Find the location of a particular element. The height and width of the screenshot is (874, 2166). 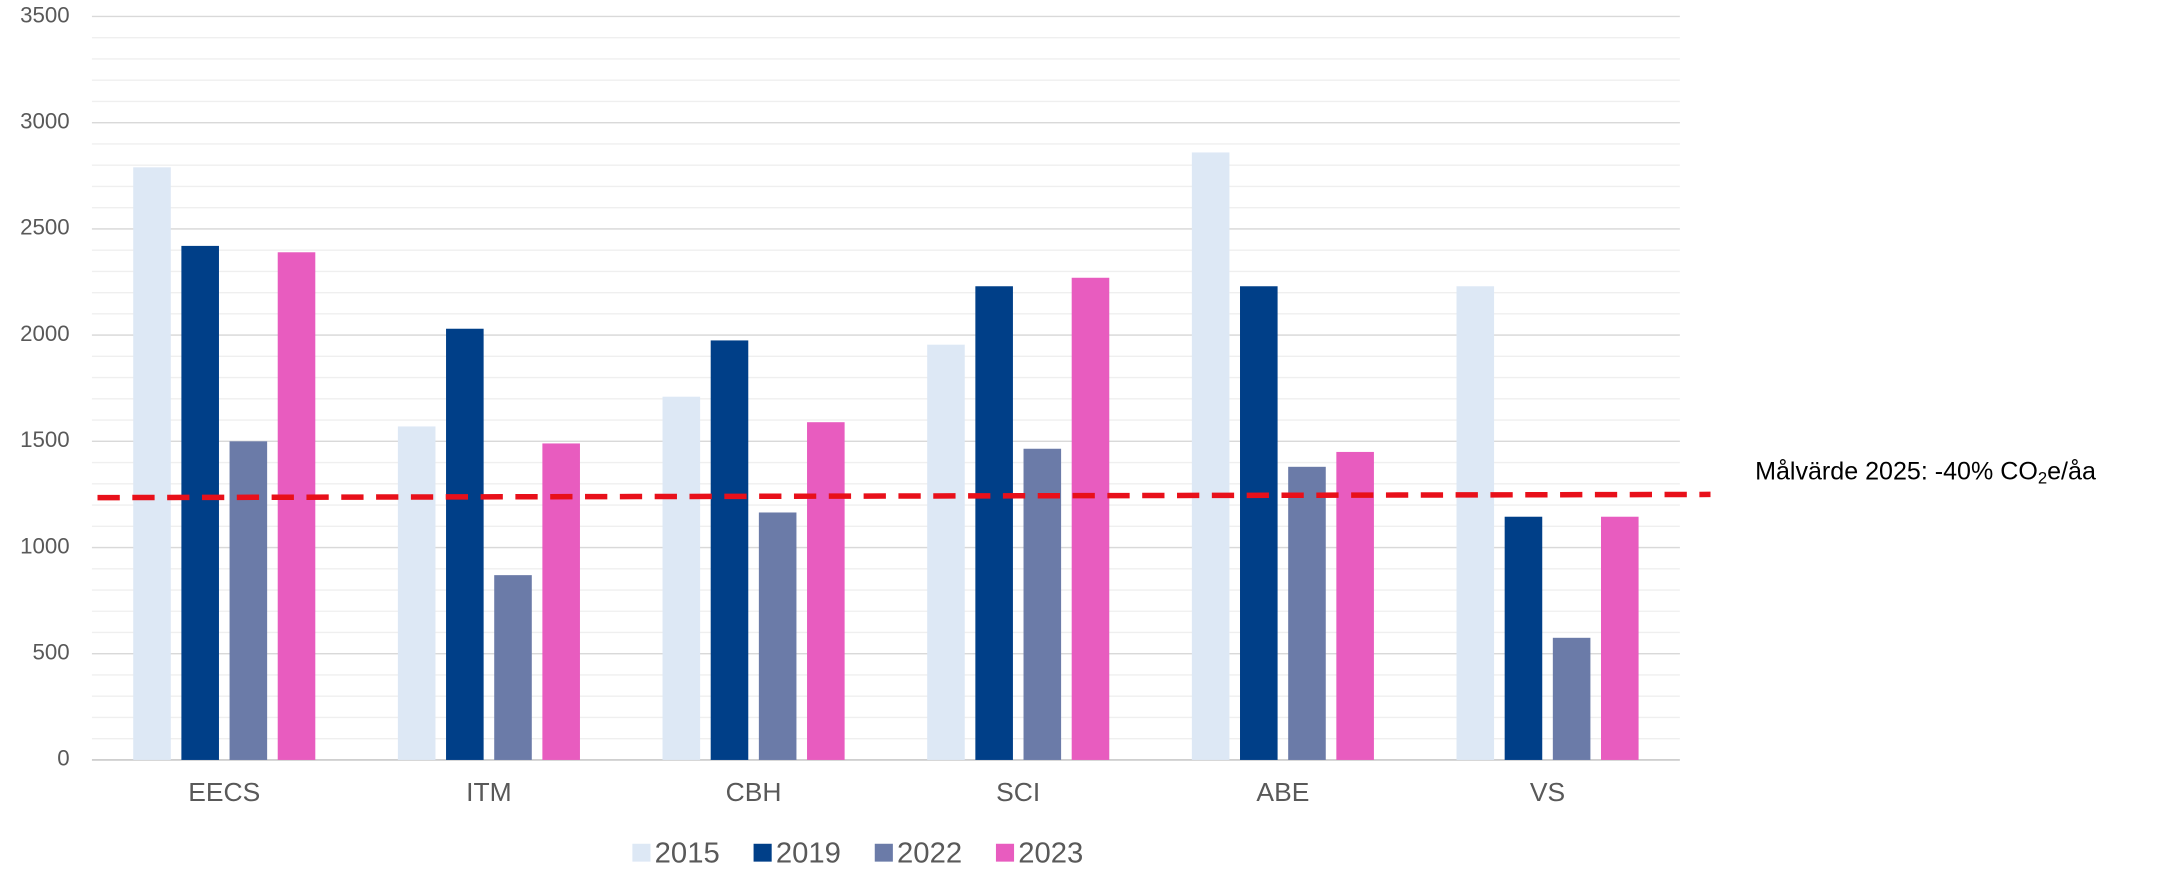

y-tick-label: 500 is located at coordinates (50, 652).